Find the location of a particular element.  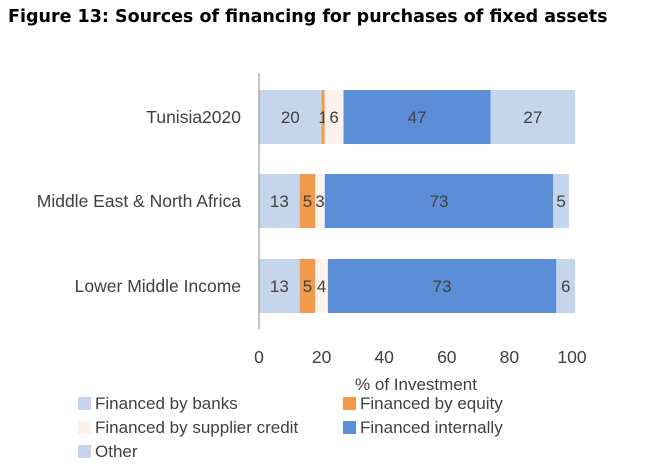

data-label: 20 is located at coordinates (290, 117).